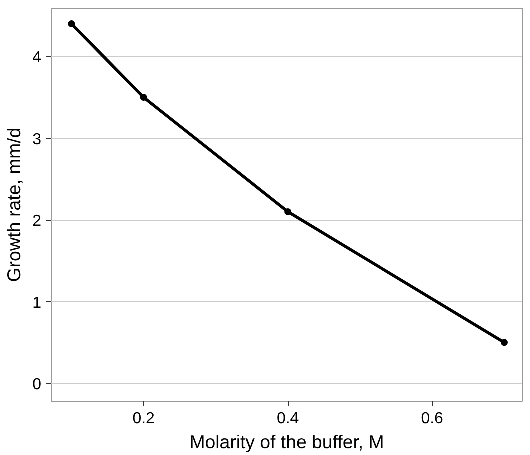  What do you see at coordinates (37, 221) in the screenshot?
I see `y-tick-label: 2` at bounding box center [37, 221].